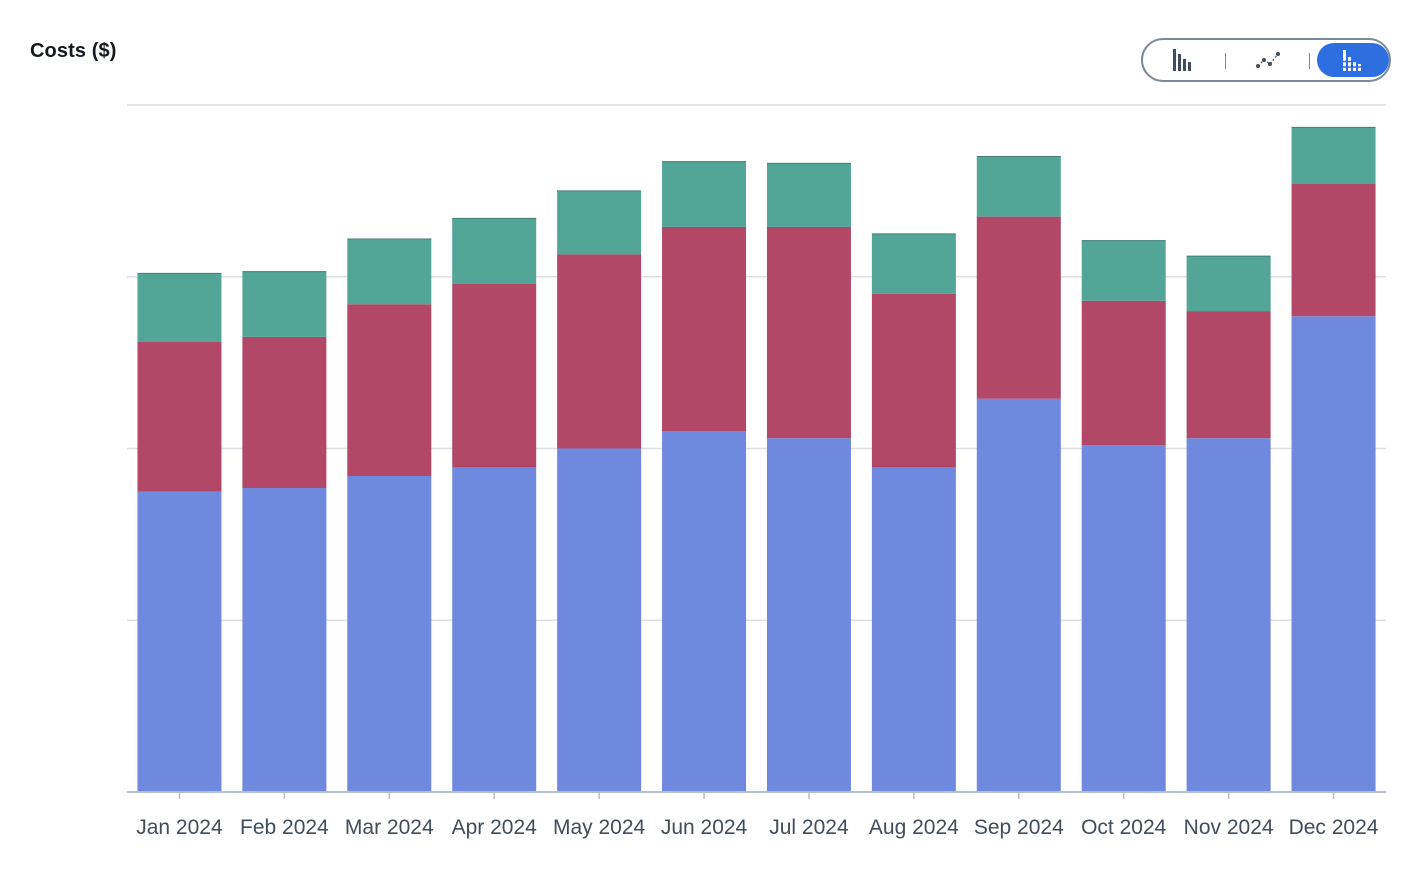 Image resolution: width=1420 pixels, height=874 pixels. What do you see at coordinates (704, 827) in the screenshot?
I see `x-tick-label: Jun 2024` at bounding box center [704, 827].